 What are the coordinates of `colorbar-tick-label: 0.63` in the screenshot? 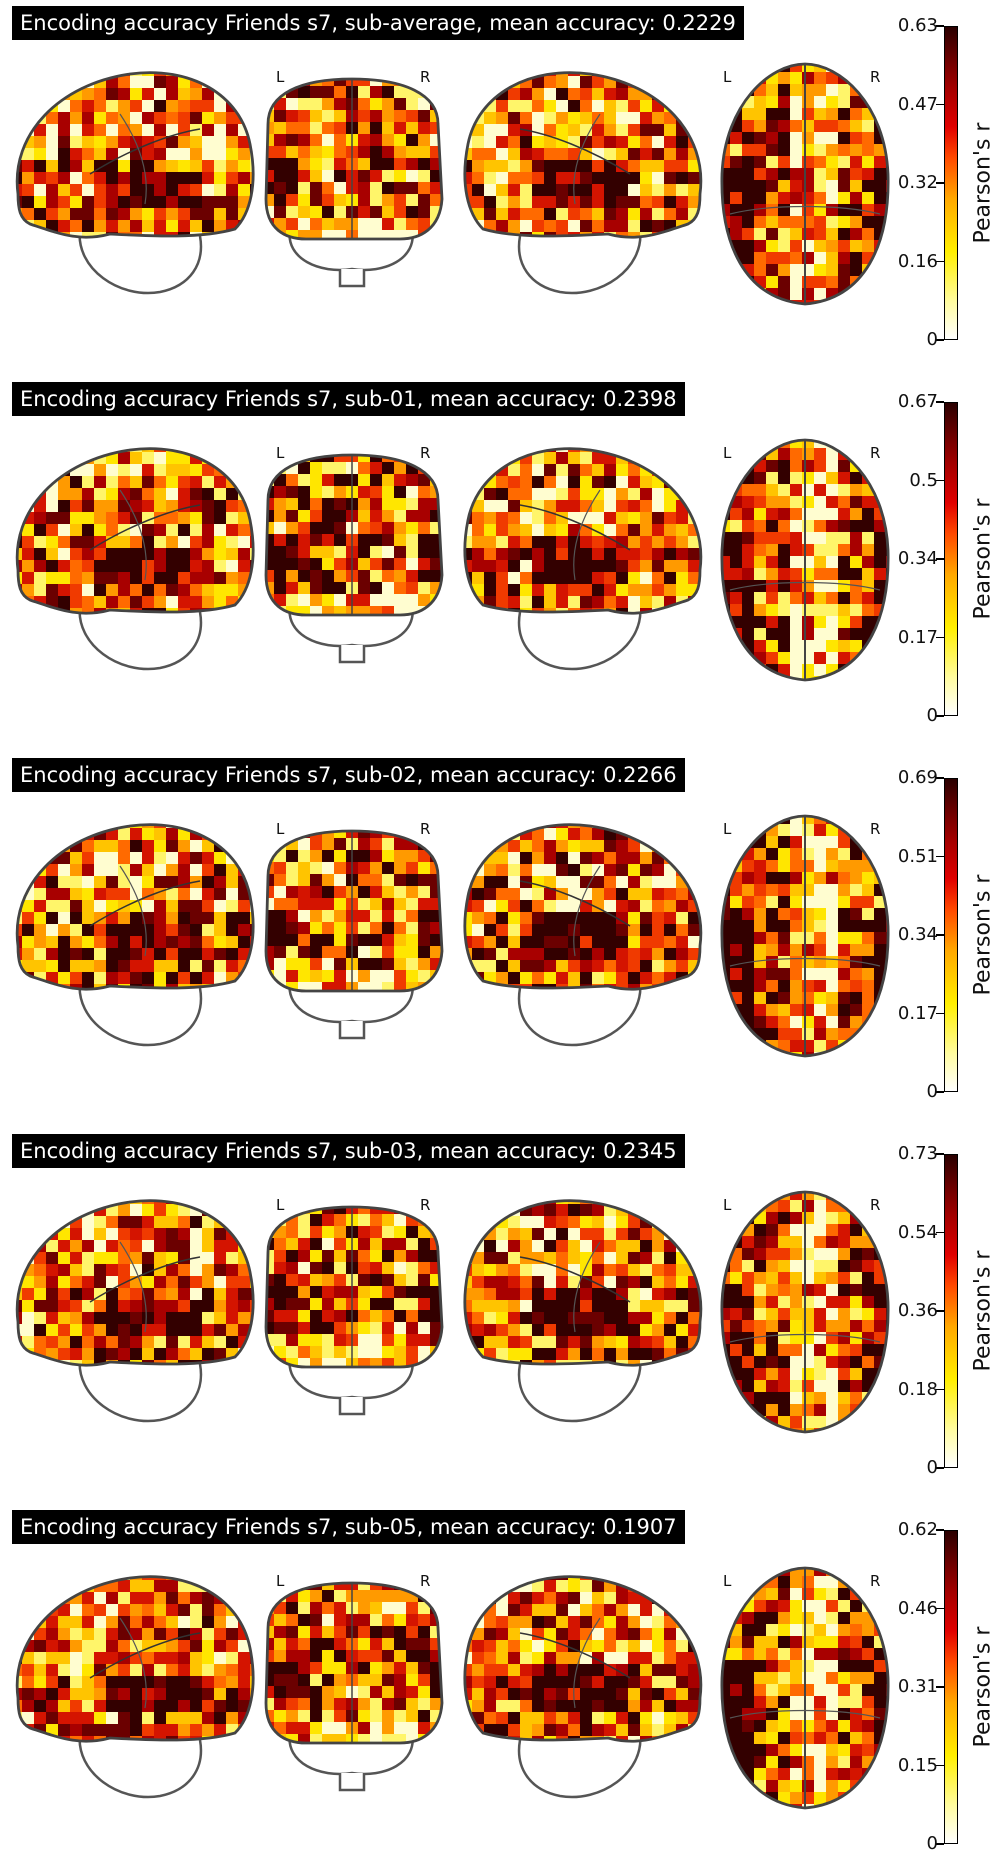 It's located at (918, 25).